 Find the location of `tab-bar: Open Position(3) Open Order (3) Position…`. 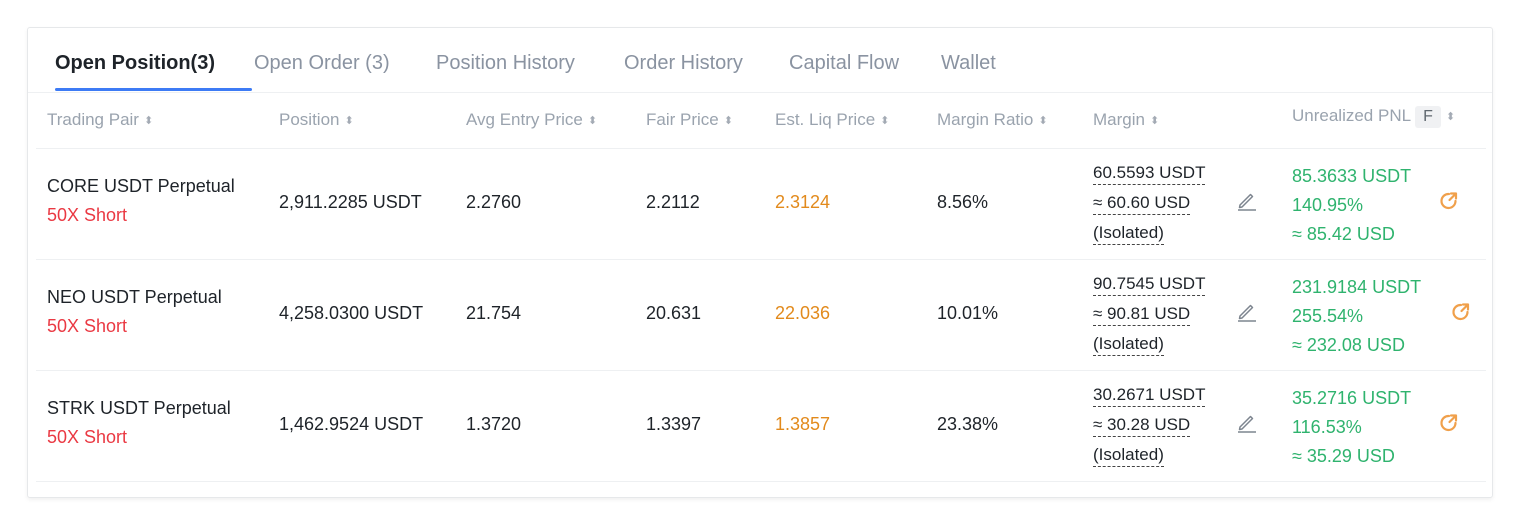

tab-bar: Open Position(3) Open Order (3) Position… is located at coordinates (760, 60).